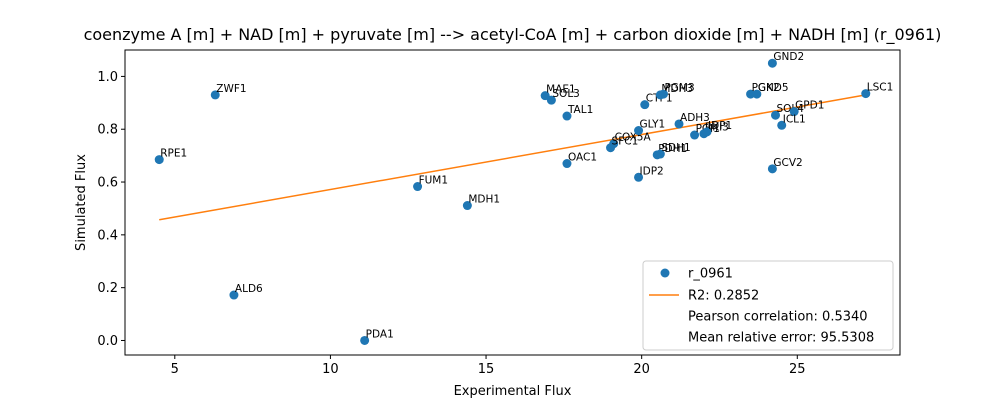 The height and width of the screenshot is (400, 1000). I want to click on legend-label: Pearson correlation: 0.5340, so click(778, 317).